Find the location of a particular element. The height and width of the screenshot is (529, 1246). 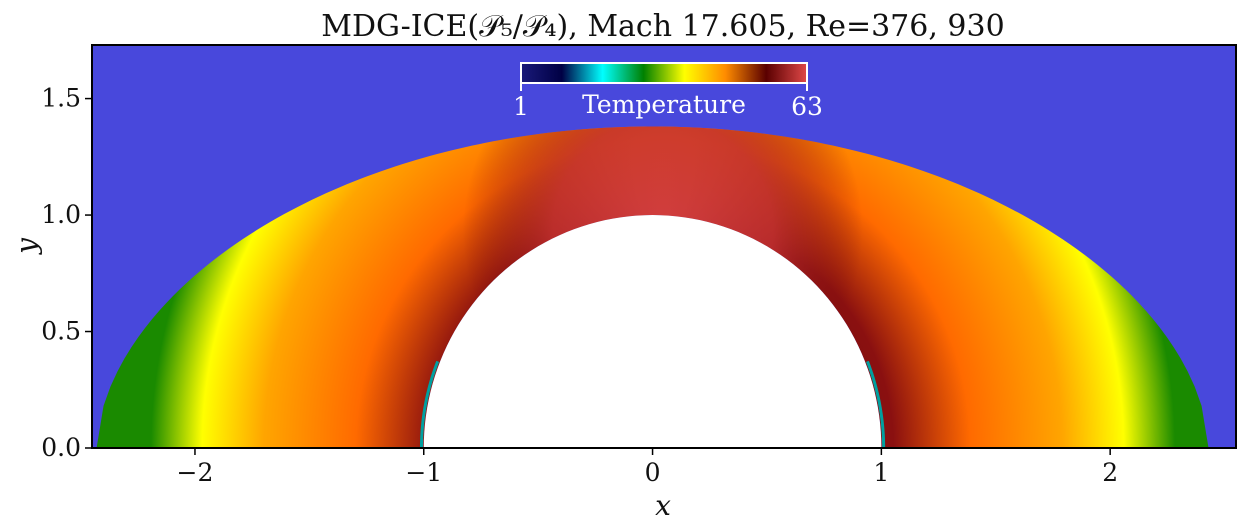

x-tick-label: 1 is located at coordinates (881, 472).